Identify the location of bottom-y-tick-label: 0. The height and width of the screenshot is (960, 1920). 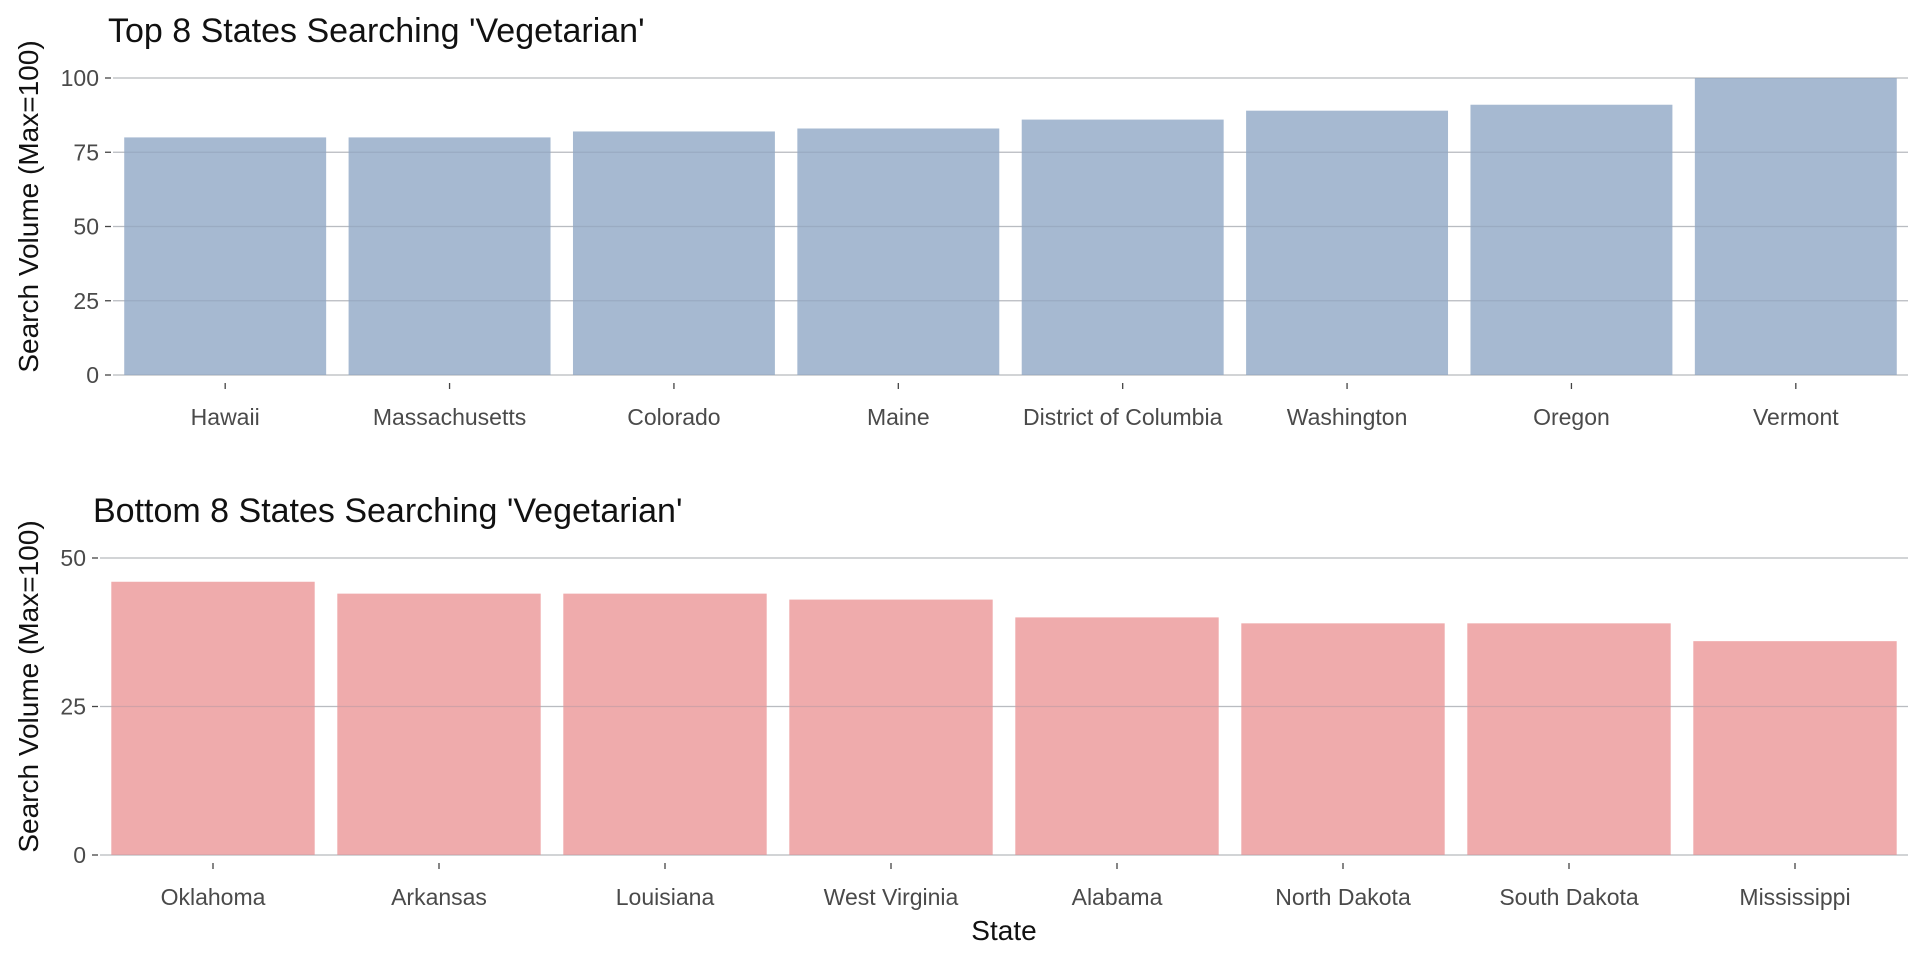
(79, 855).